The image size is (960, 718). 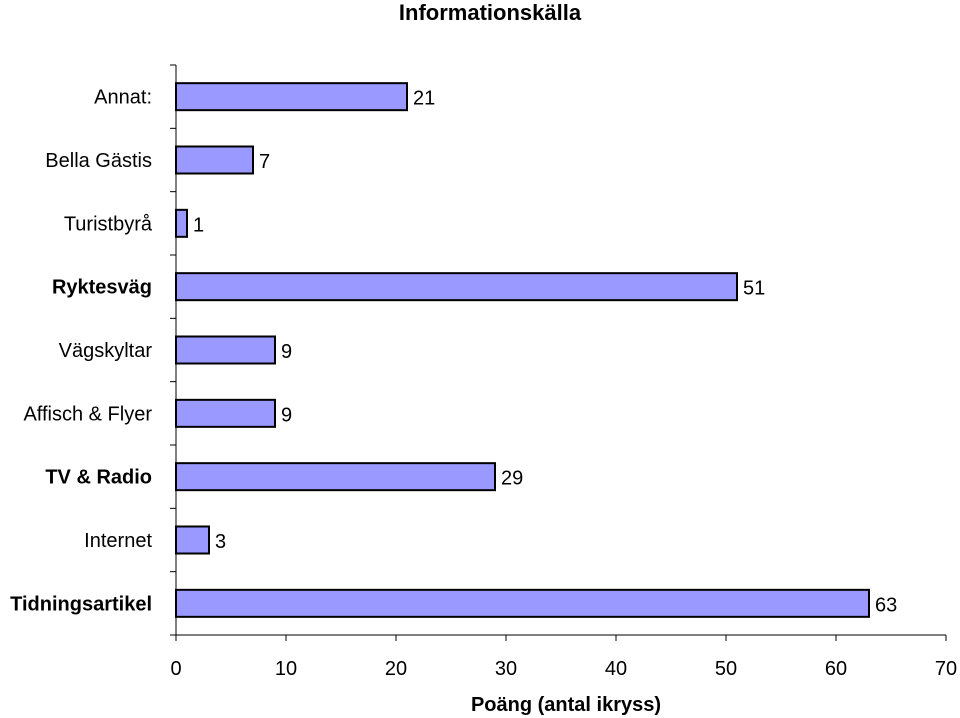 What do you see at coordinates (726, 669) in the screenshot?
I see `x-tick-label: 50` at bounding box center [726, 669].